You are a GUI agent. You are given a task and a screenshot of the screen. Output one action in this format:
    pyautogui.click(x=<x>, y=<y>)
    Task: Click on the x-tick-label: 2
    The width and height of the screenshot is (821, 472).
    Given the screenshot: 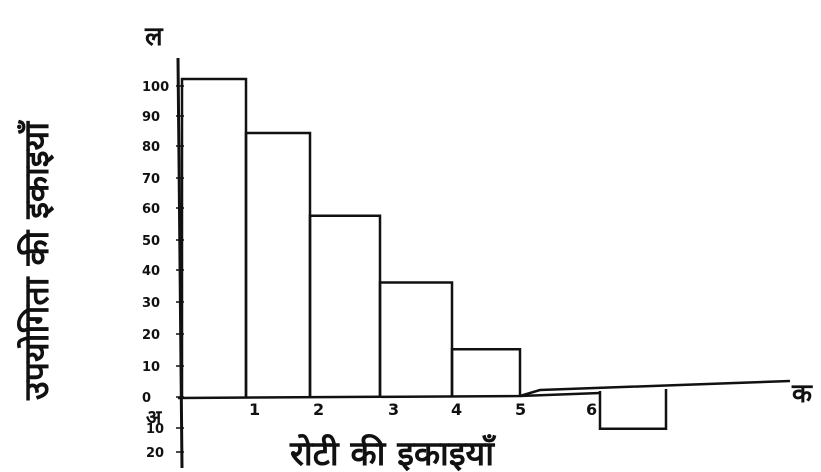 What is the action you would take?
    pyautogui.click(x=318, y=409)
    